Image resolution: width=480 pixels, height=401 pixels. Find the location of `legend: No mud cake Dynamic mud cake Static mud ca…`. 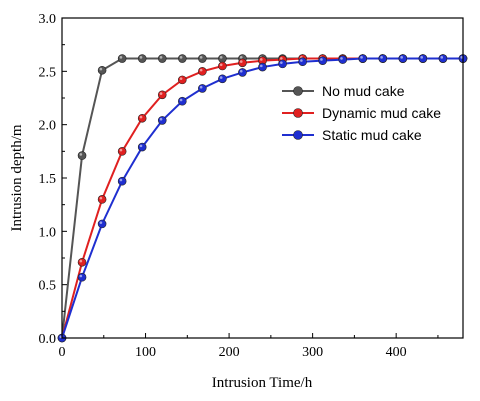

legend: No mud cake Dynamic mud cake Static mud ca… is located at coordinates (361, 113).